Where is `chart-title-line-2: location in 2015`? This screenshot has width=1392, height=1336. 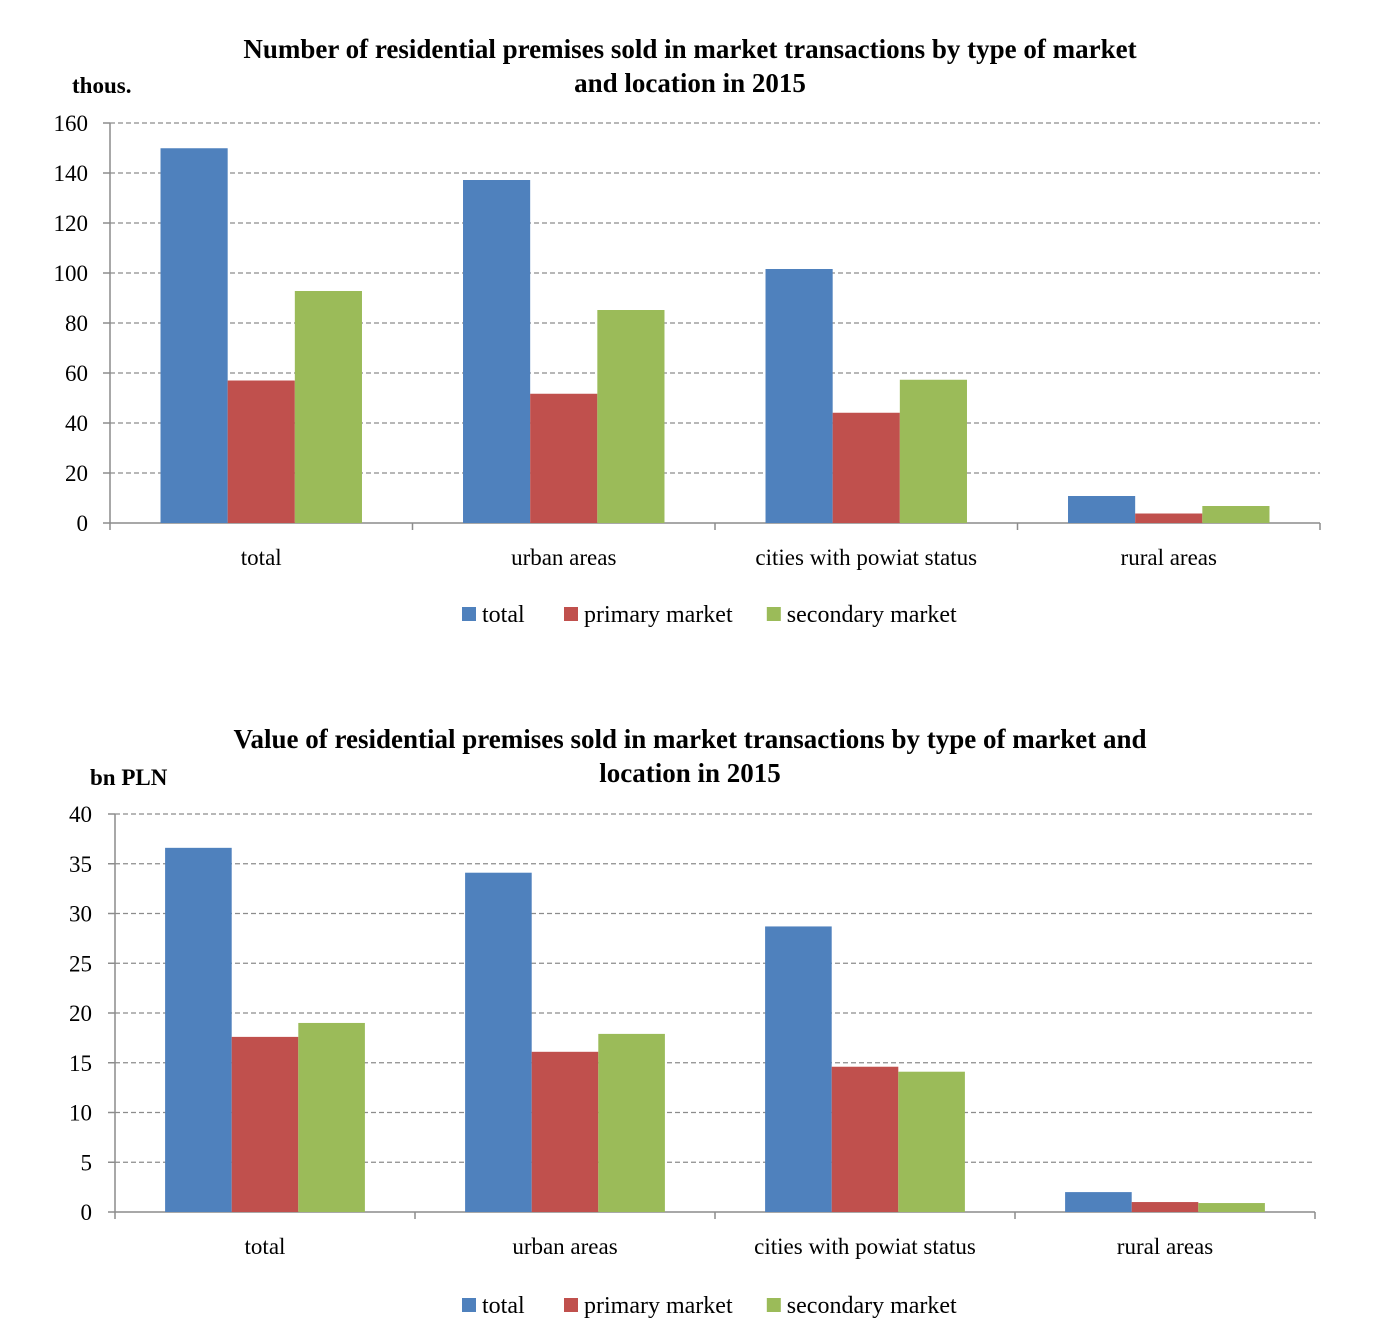
chart-title-line-2: location in 2015 is located at coordinates (690, 773).